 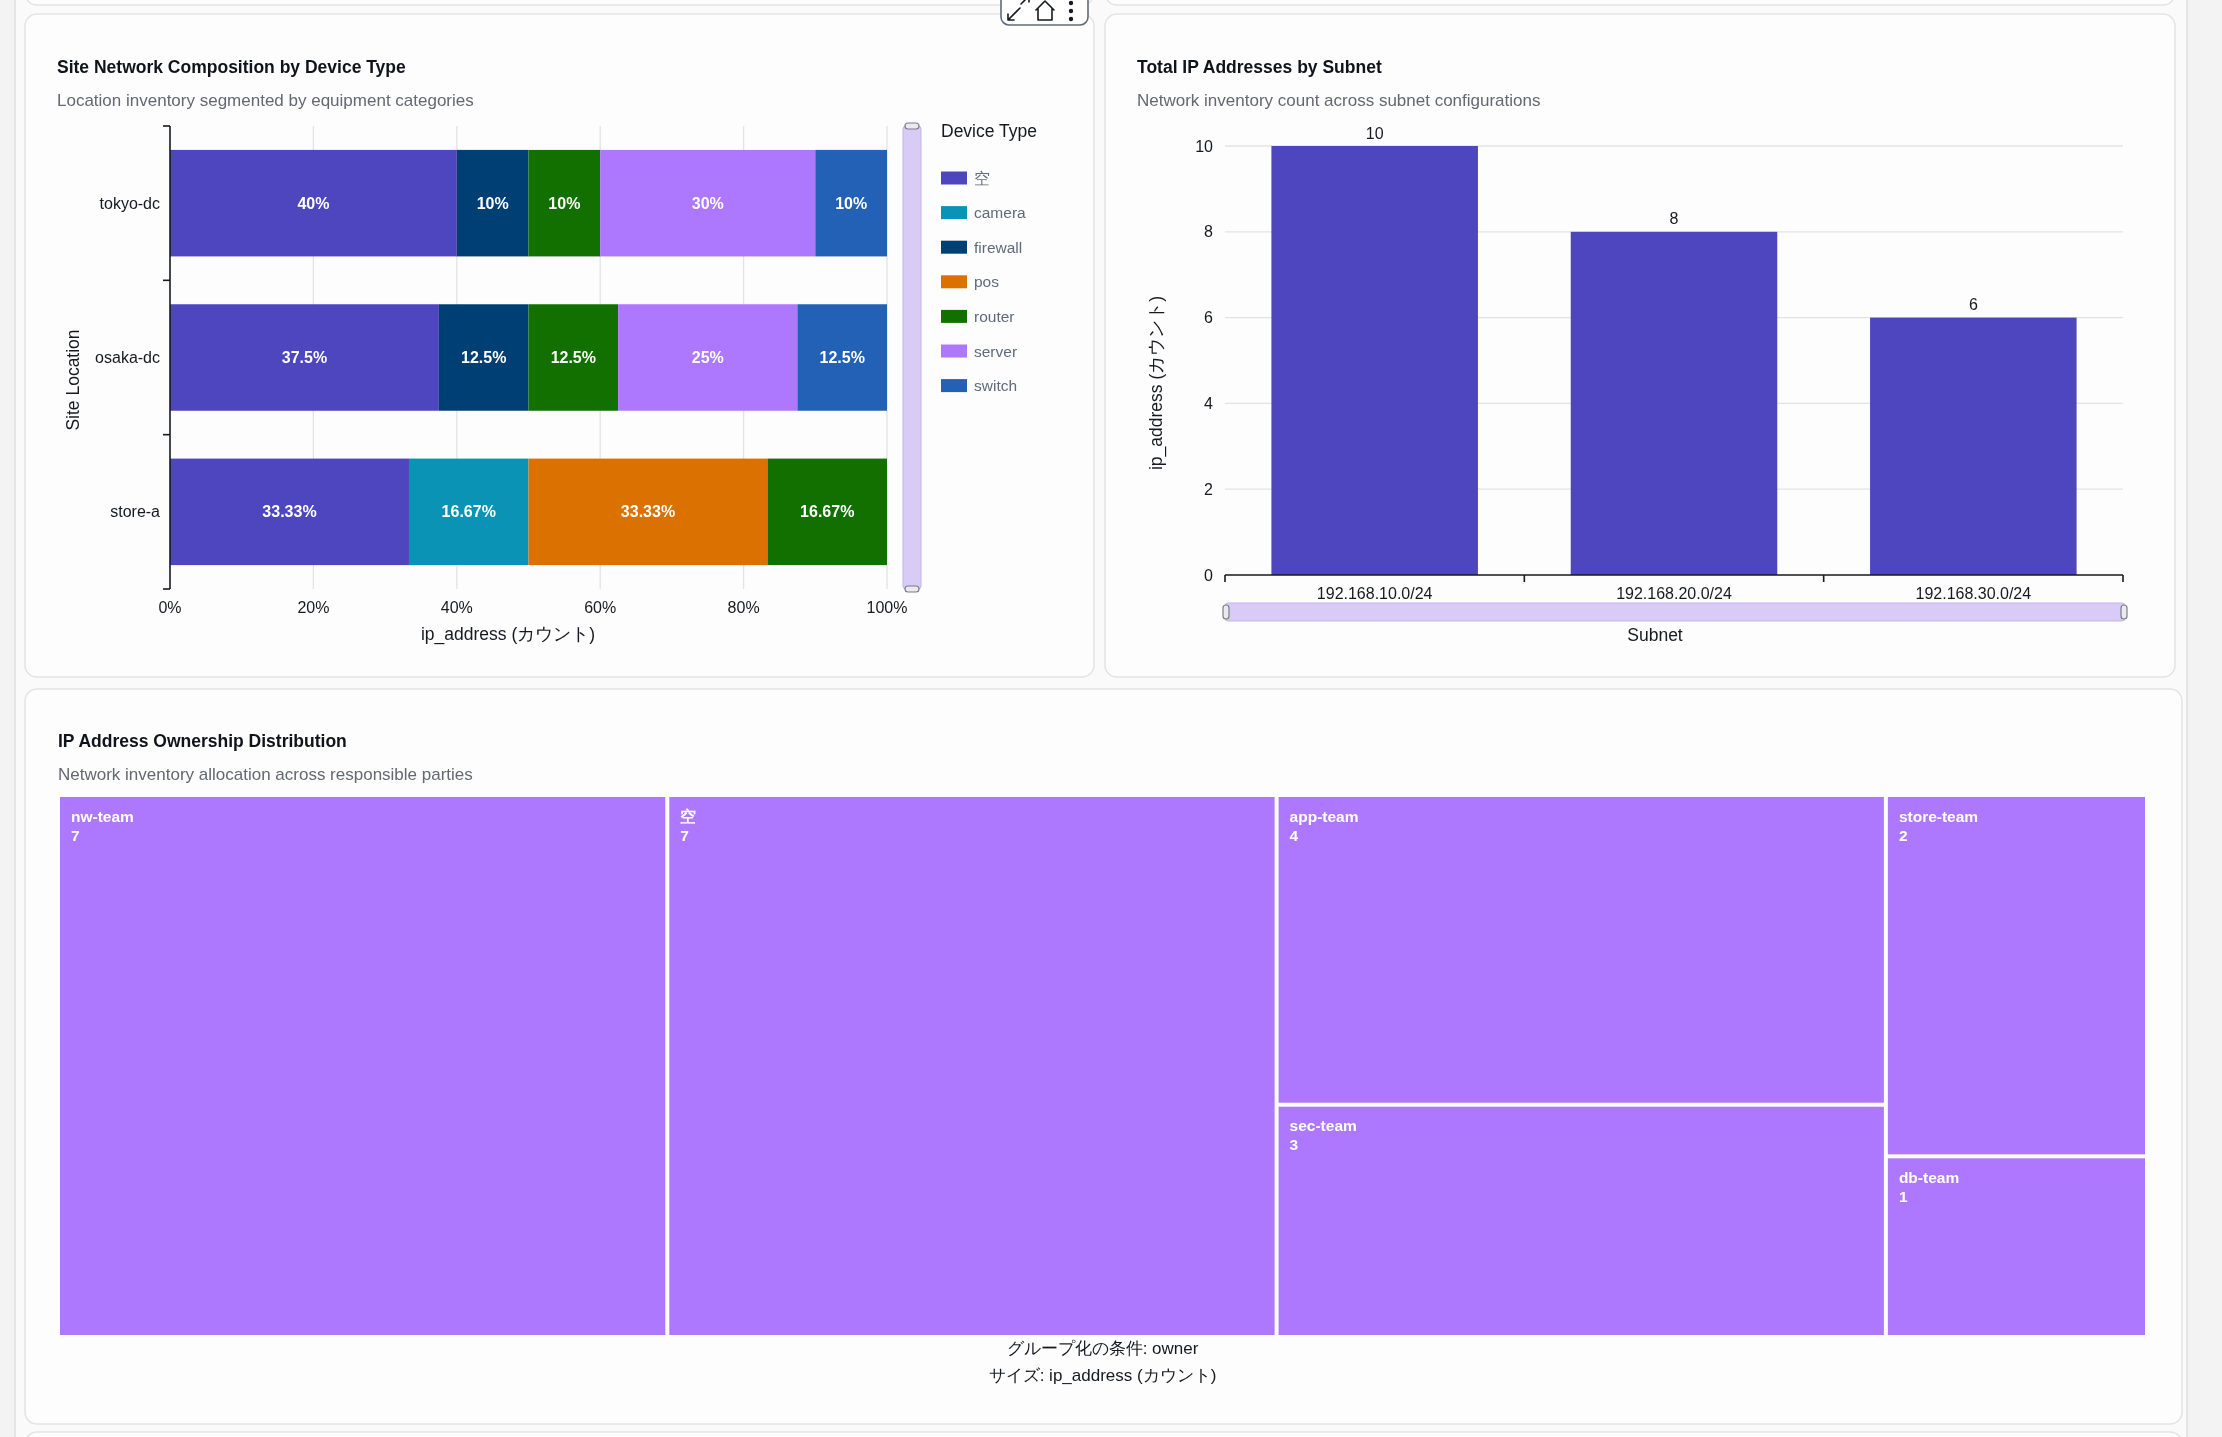 What do you see at coordinates (982, 178) in the screenshot?
I see `legend-label: 空` at bounding box center [982, 178].